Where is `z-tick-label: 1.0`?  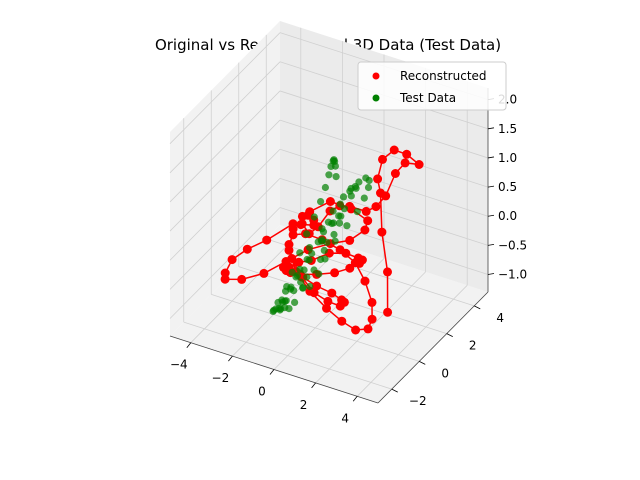 z-tick-label: 1.0 is located at coordinates (507, 158).